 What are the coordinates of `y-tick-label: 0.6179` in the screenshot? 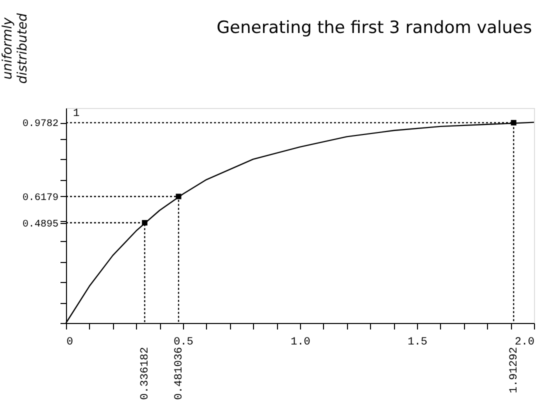 It's located at (40, 198).